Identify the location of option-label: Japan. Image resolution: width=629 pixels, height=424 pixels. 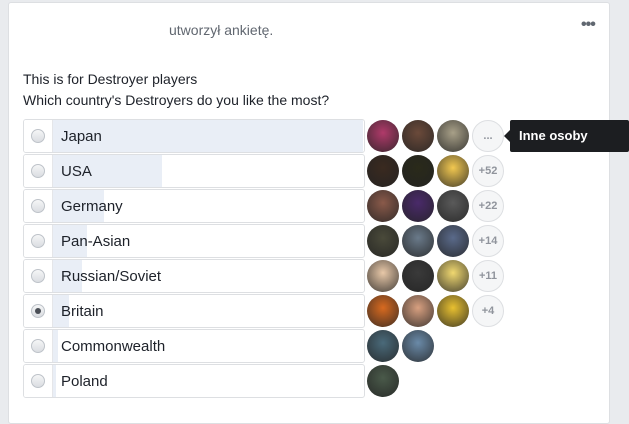
(81, 136).